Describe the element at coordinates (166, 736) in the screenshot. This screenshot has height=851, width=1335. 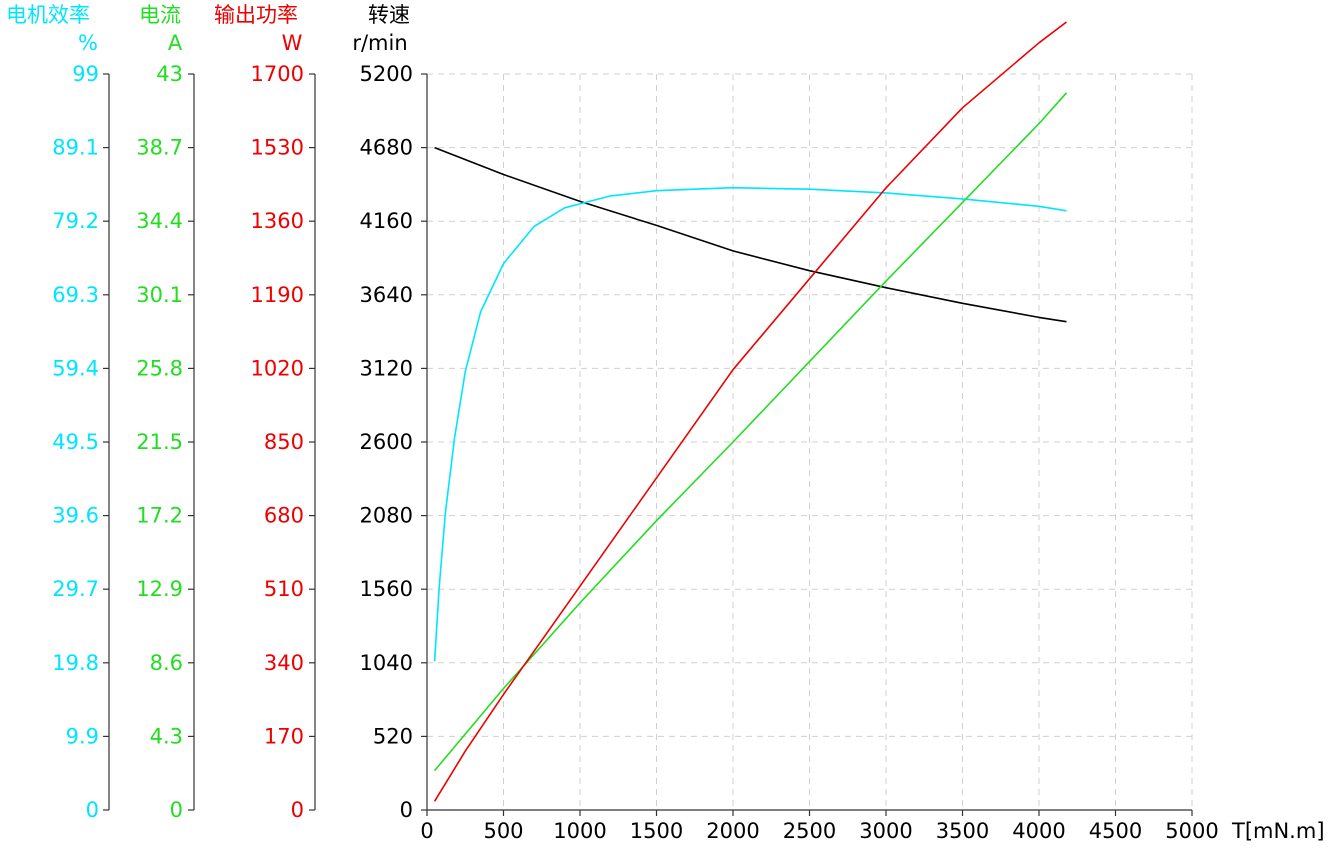
I see `current-tick-label: 4.3` at that location.